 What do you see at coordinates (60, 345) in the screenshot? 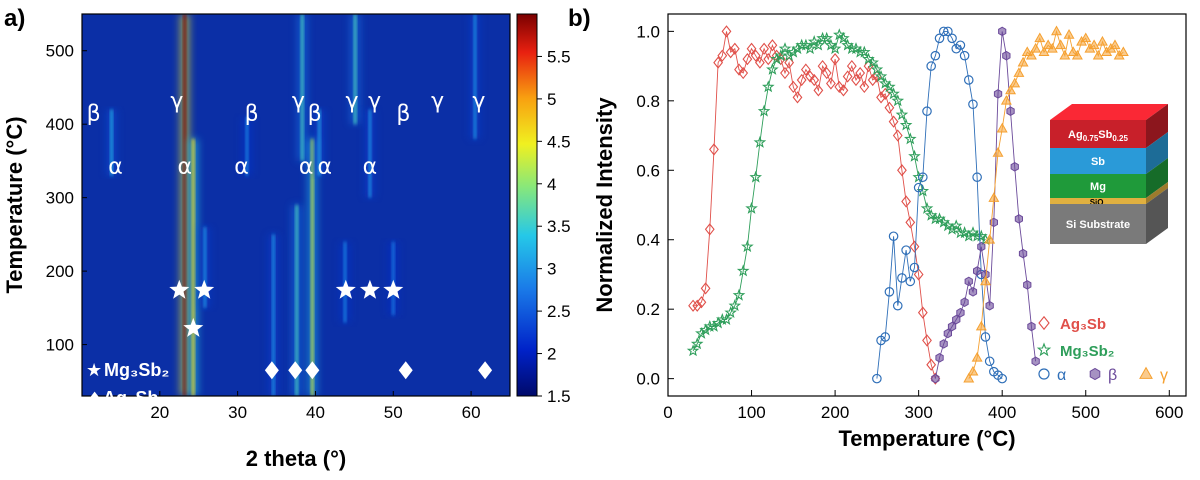
I see `y-tick-label: 100` at bounding box center [60, 345].